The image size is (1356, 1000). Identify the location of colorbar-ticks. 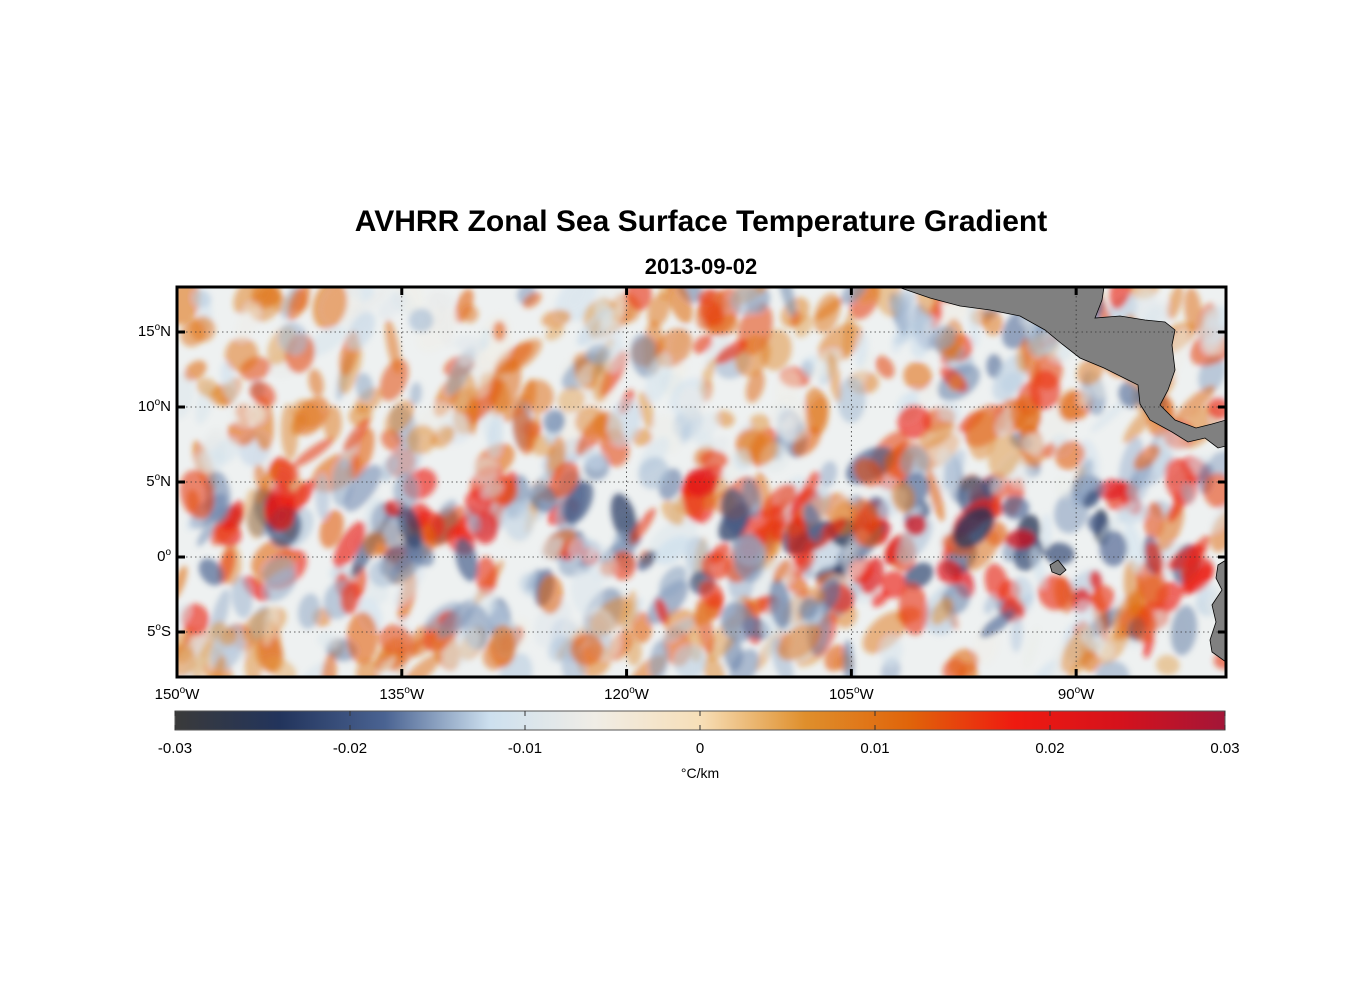
(700, 720).